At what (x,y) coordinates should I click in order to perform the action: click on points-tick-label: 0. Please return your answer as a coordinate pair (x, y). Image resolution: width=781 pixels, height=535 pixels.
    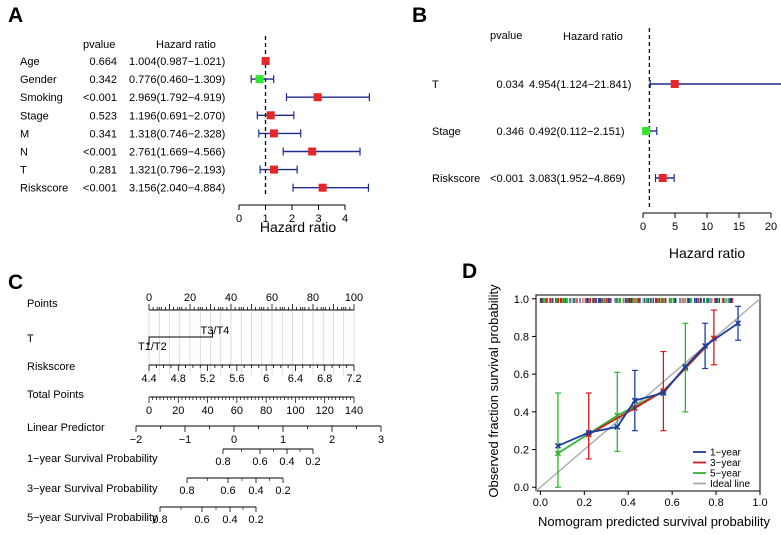
    Looking at the image, I should click on (149, 298).